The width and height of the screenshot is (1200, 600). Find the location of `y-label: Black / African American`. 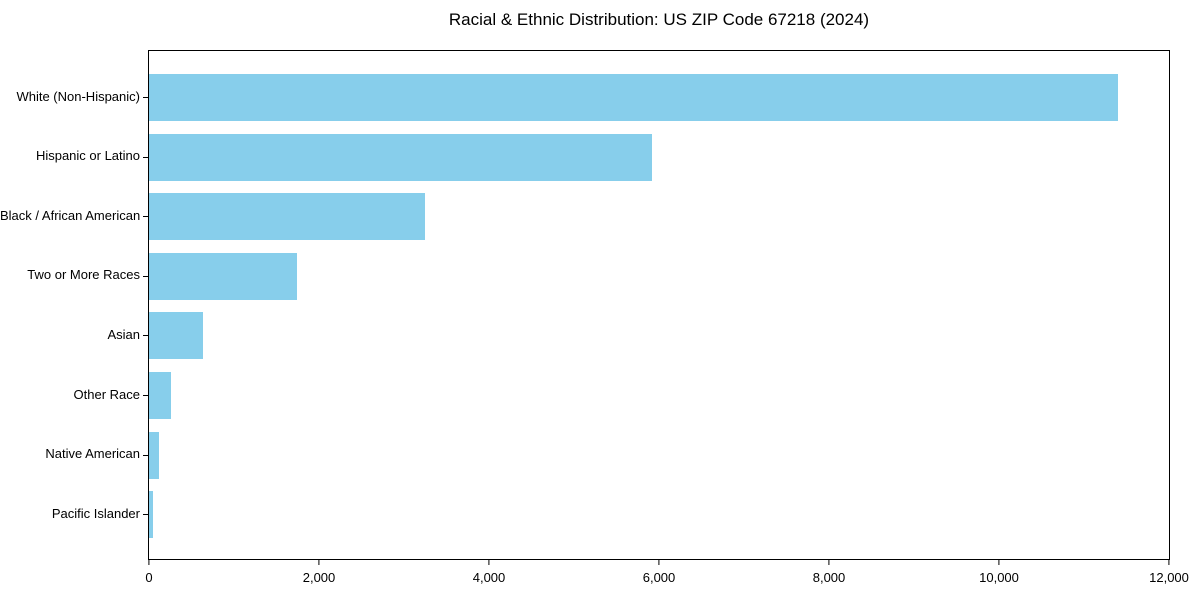

y-label: Black / African American is located at coordinates (70, 215).